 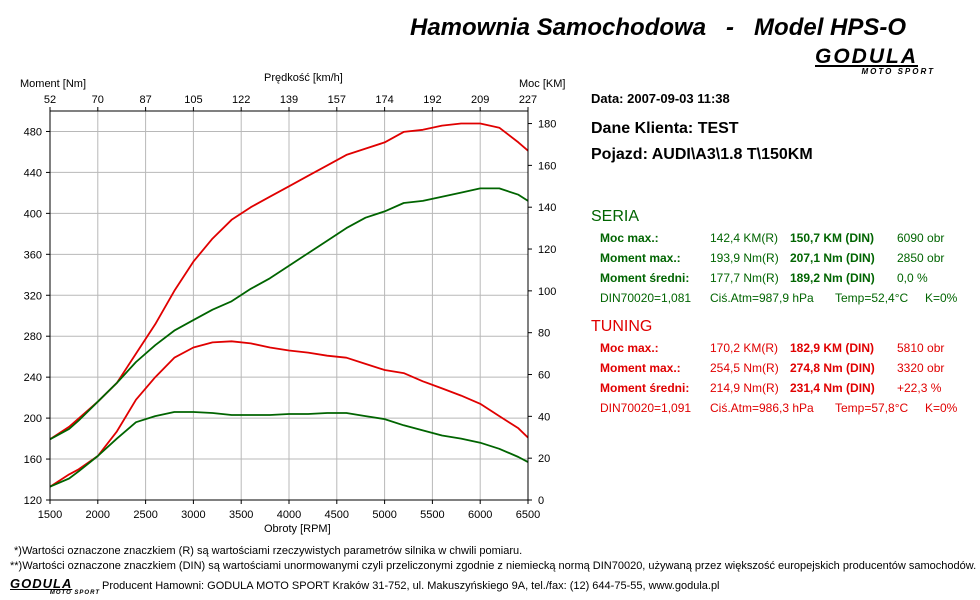 What do you see at coordinates (542, 84) in the screenshot?
I see `right-axis-title: Moc [KM]` at bounding box center [542, 84].